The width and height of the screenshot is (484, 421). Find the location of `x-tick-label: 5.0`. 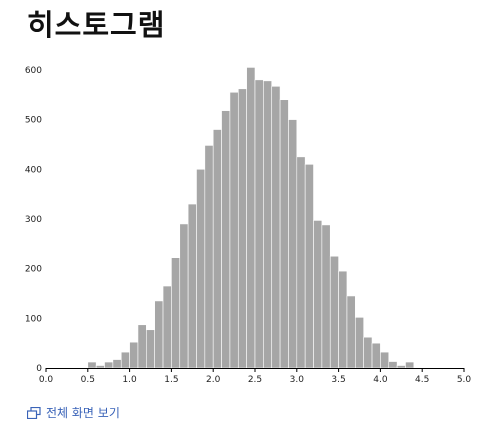

x-tick-label: 5.0 is located at coordinates (464, 380).